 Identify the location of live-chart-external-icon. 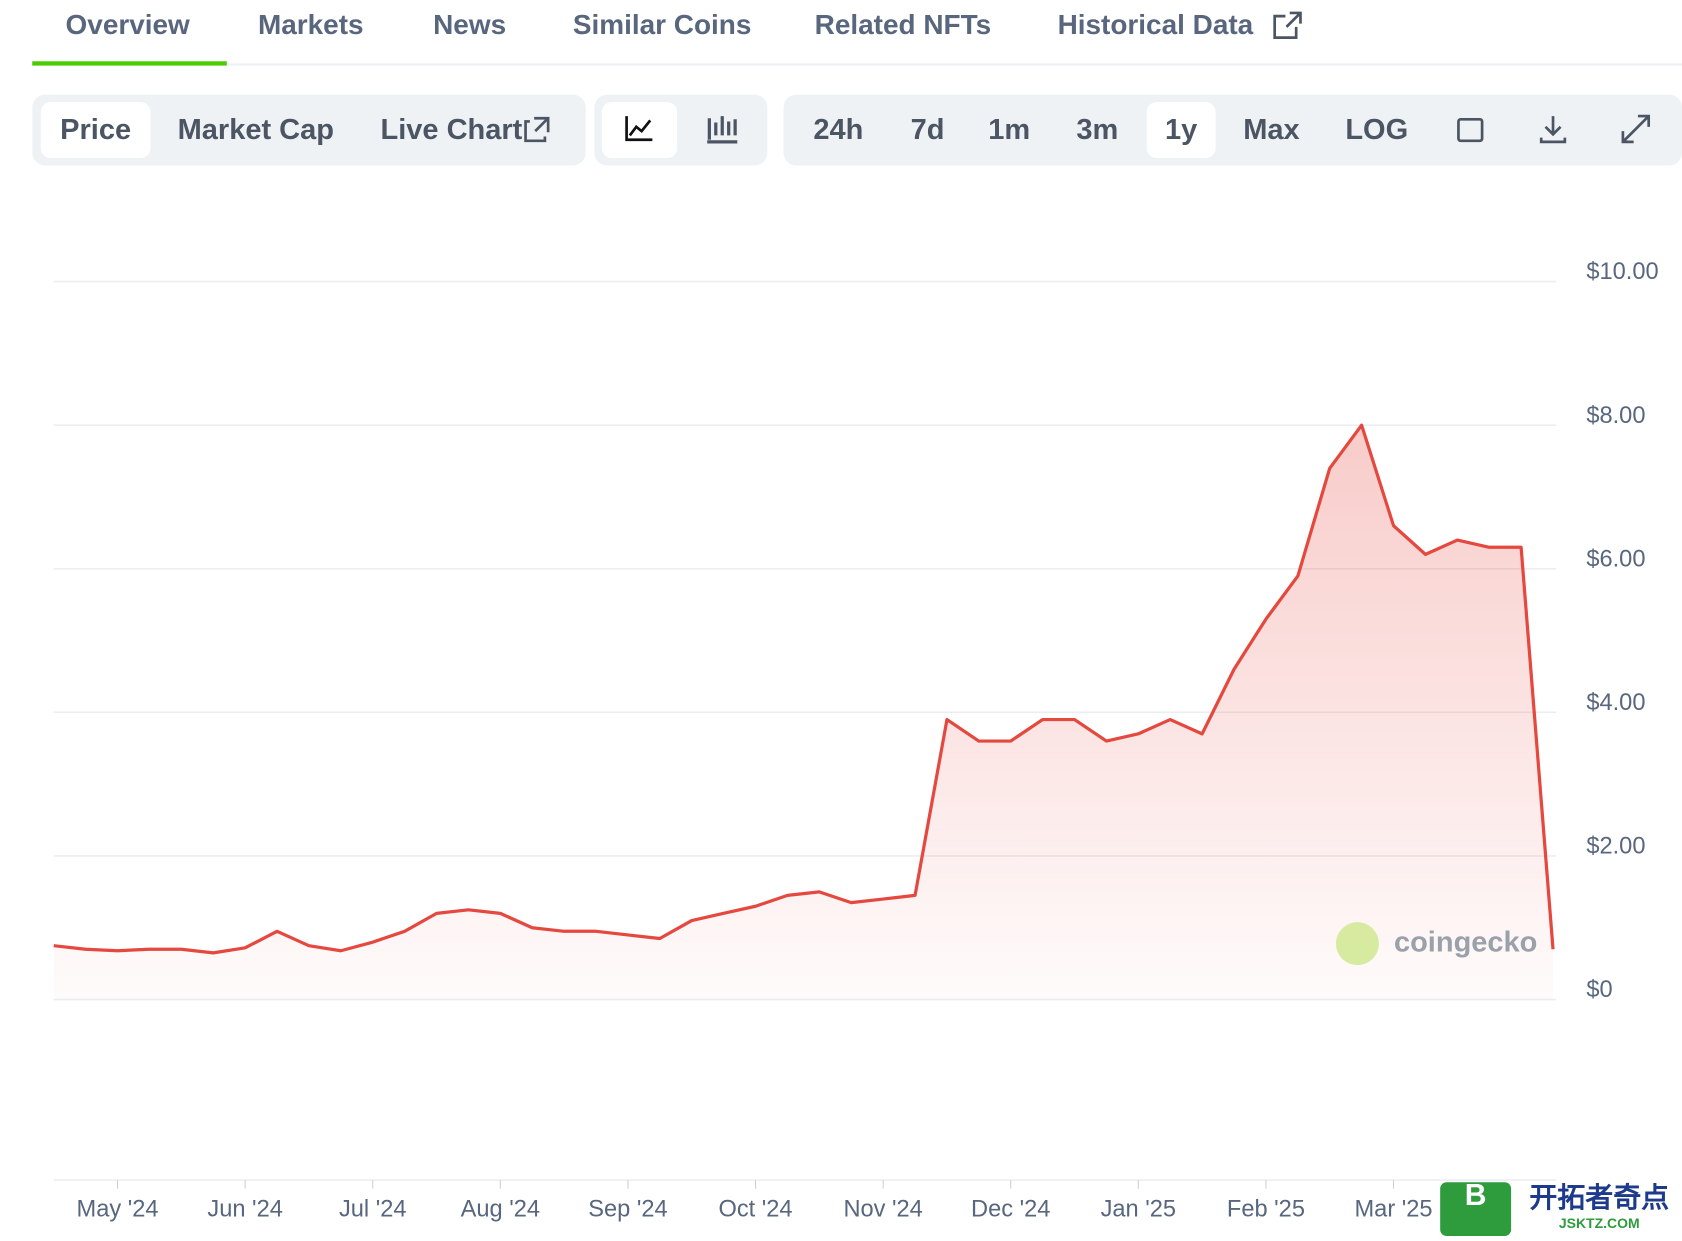
(537, 129).